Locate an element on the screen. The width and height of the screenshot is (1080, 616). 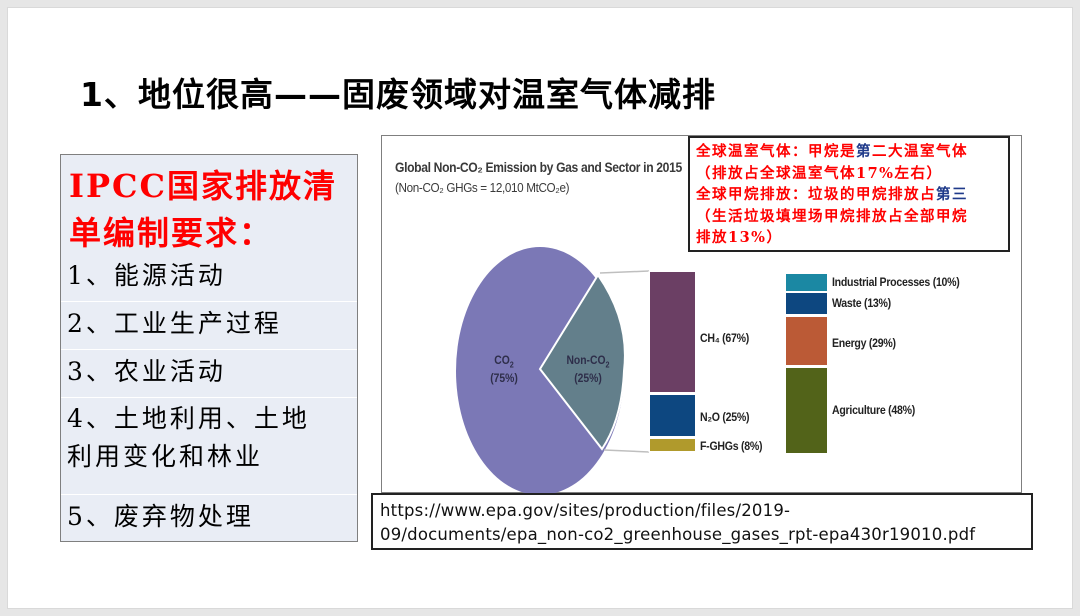
requirement-item-energy: 1、能源活动 is located at coordinates (209, 278).